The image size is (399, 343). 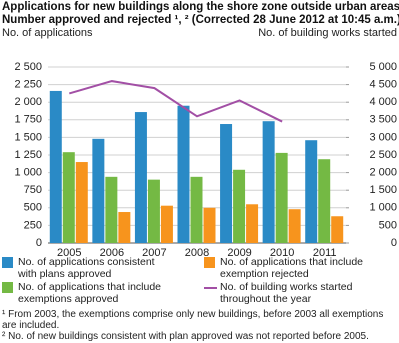 What do you see at coordinates (383, 137) in the screenshot?
I see `y2-tick-label: 3 000` at bounding box center [383, 137].